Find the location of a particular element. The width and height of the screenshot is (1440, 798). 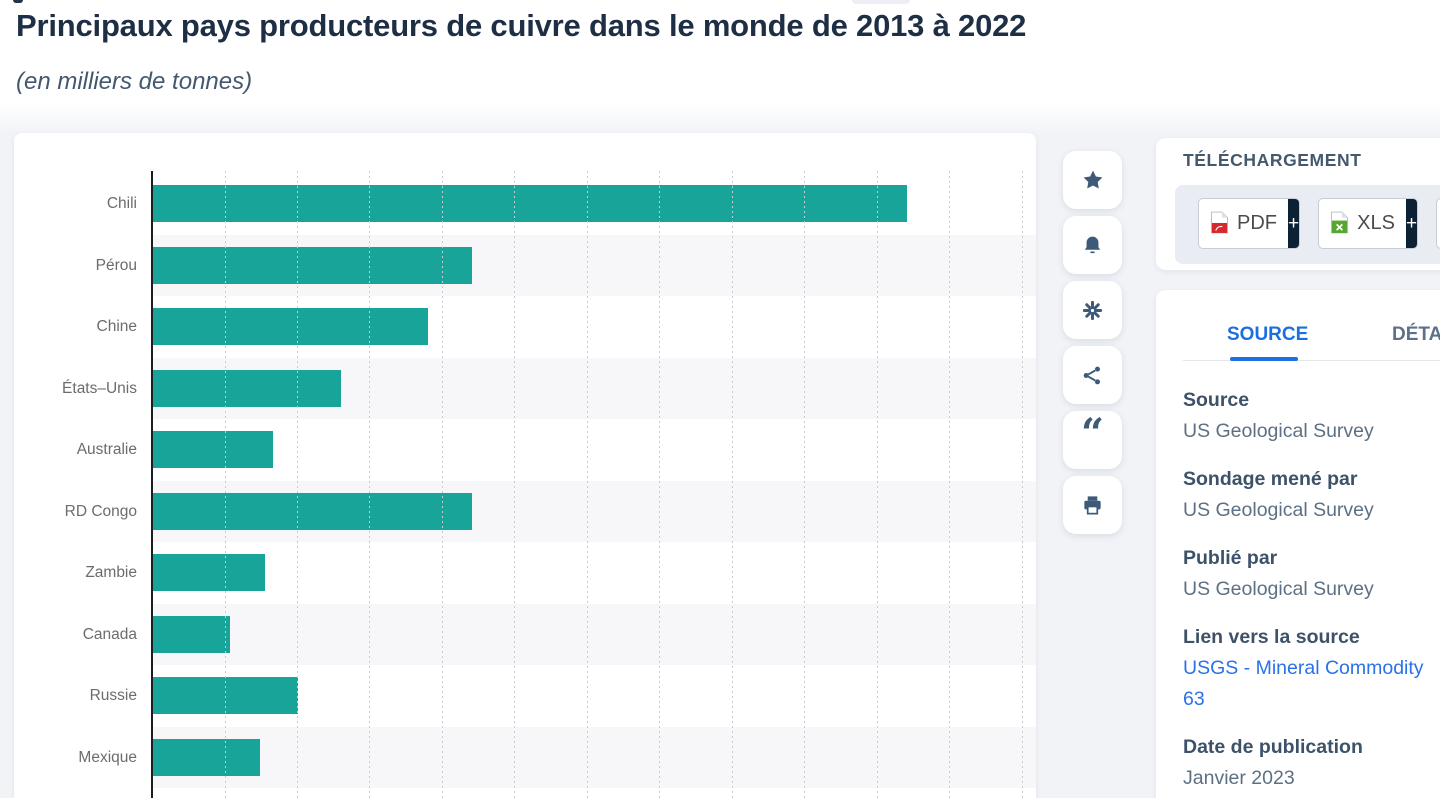

source-field: Publié par US Geological Survey is located at coordinates (1311, 574).